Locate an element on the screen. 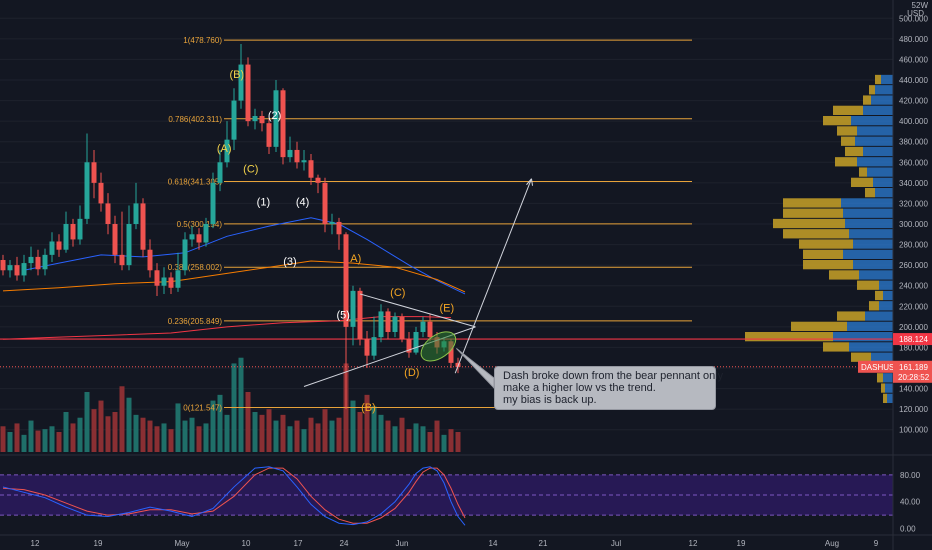 The height and width of the screenshot is (550, 932). price-tick-label: 440.000 is located at coordinates (913, 80).